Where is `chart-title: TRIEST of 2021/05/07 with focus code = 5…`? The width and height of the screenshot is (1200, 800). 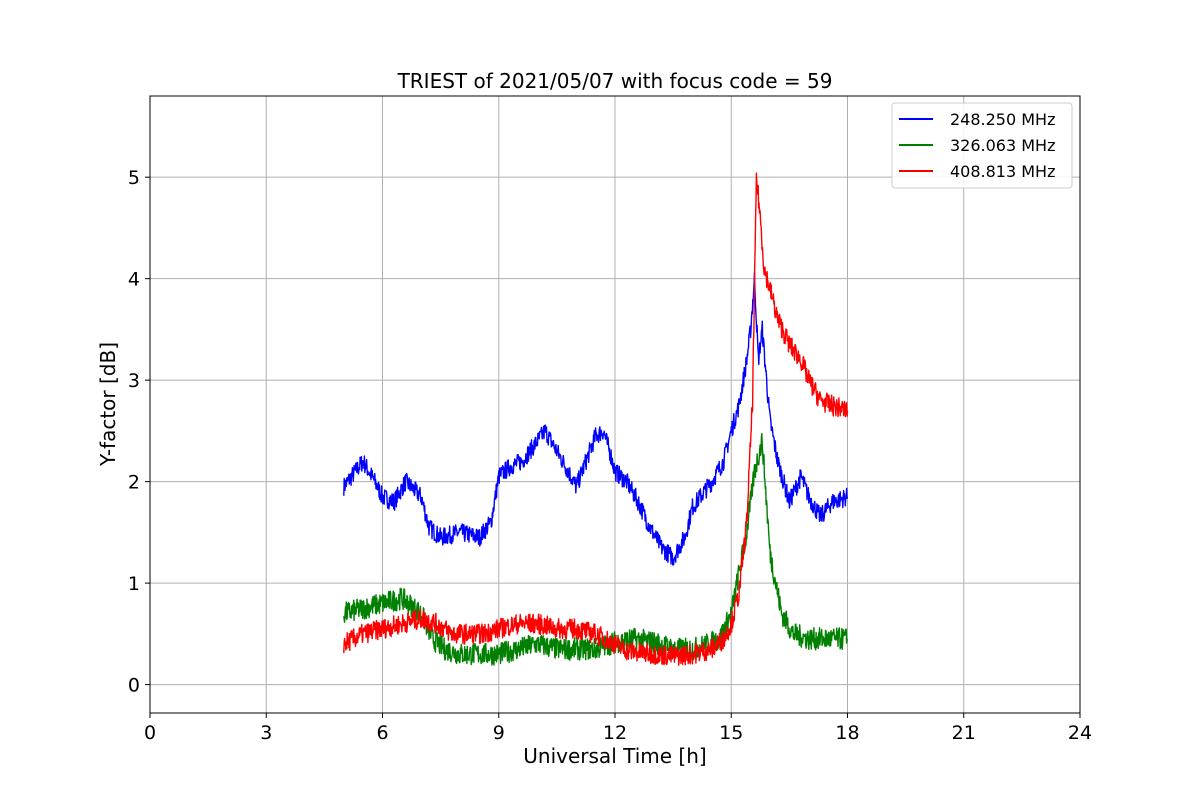
chart-title: TRIEST of 2021/05/07 with focus code = 5… is located at coordinates (615, 81).